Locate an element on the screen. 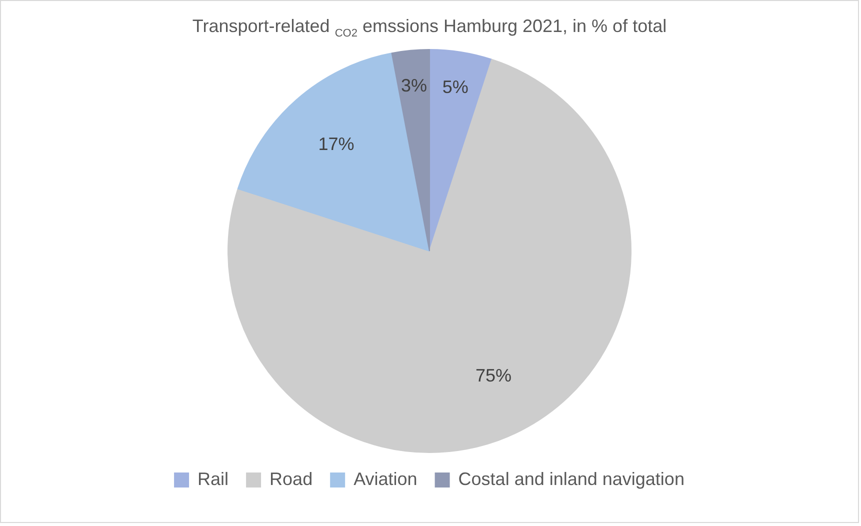 The width and height of the screenshot is (861, 526). legend-label: Aviation is located at coordinates (386, 478).